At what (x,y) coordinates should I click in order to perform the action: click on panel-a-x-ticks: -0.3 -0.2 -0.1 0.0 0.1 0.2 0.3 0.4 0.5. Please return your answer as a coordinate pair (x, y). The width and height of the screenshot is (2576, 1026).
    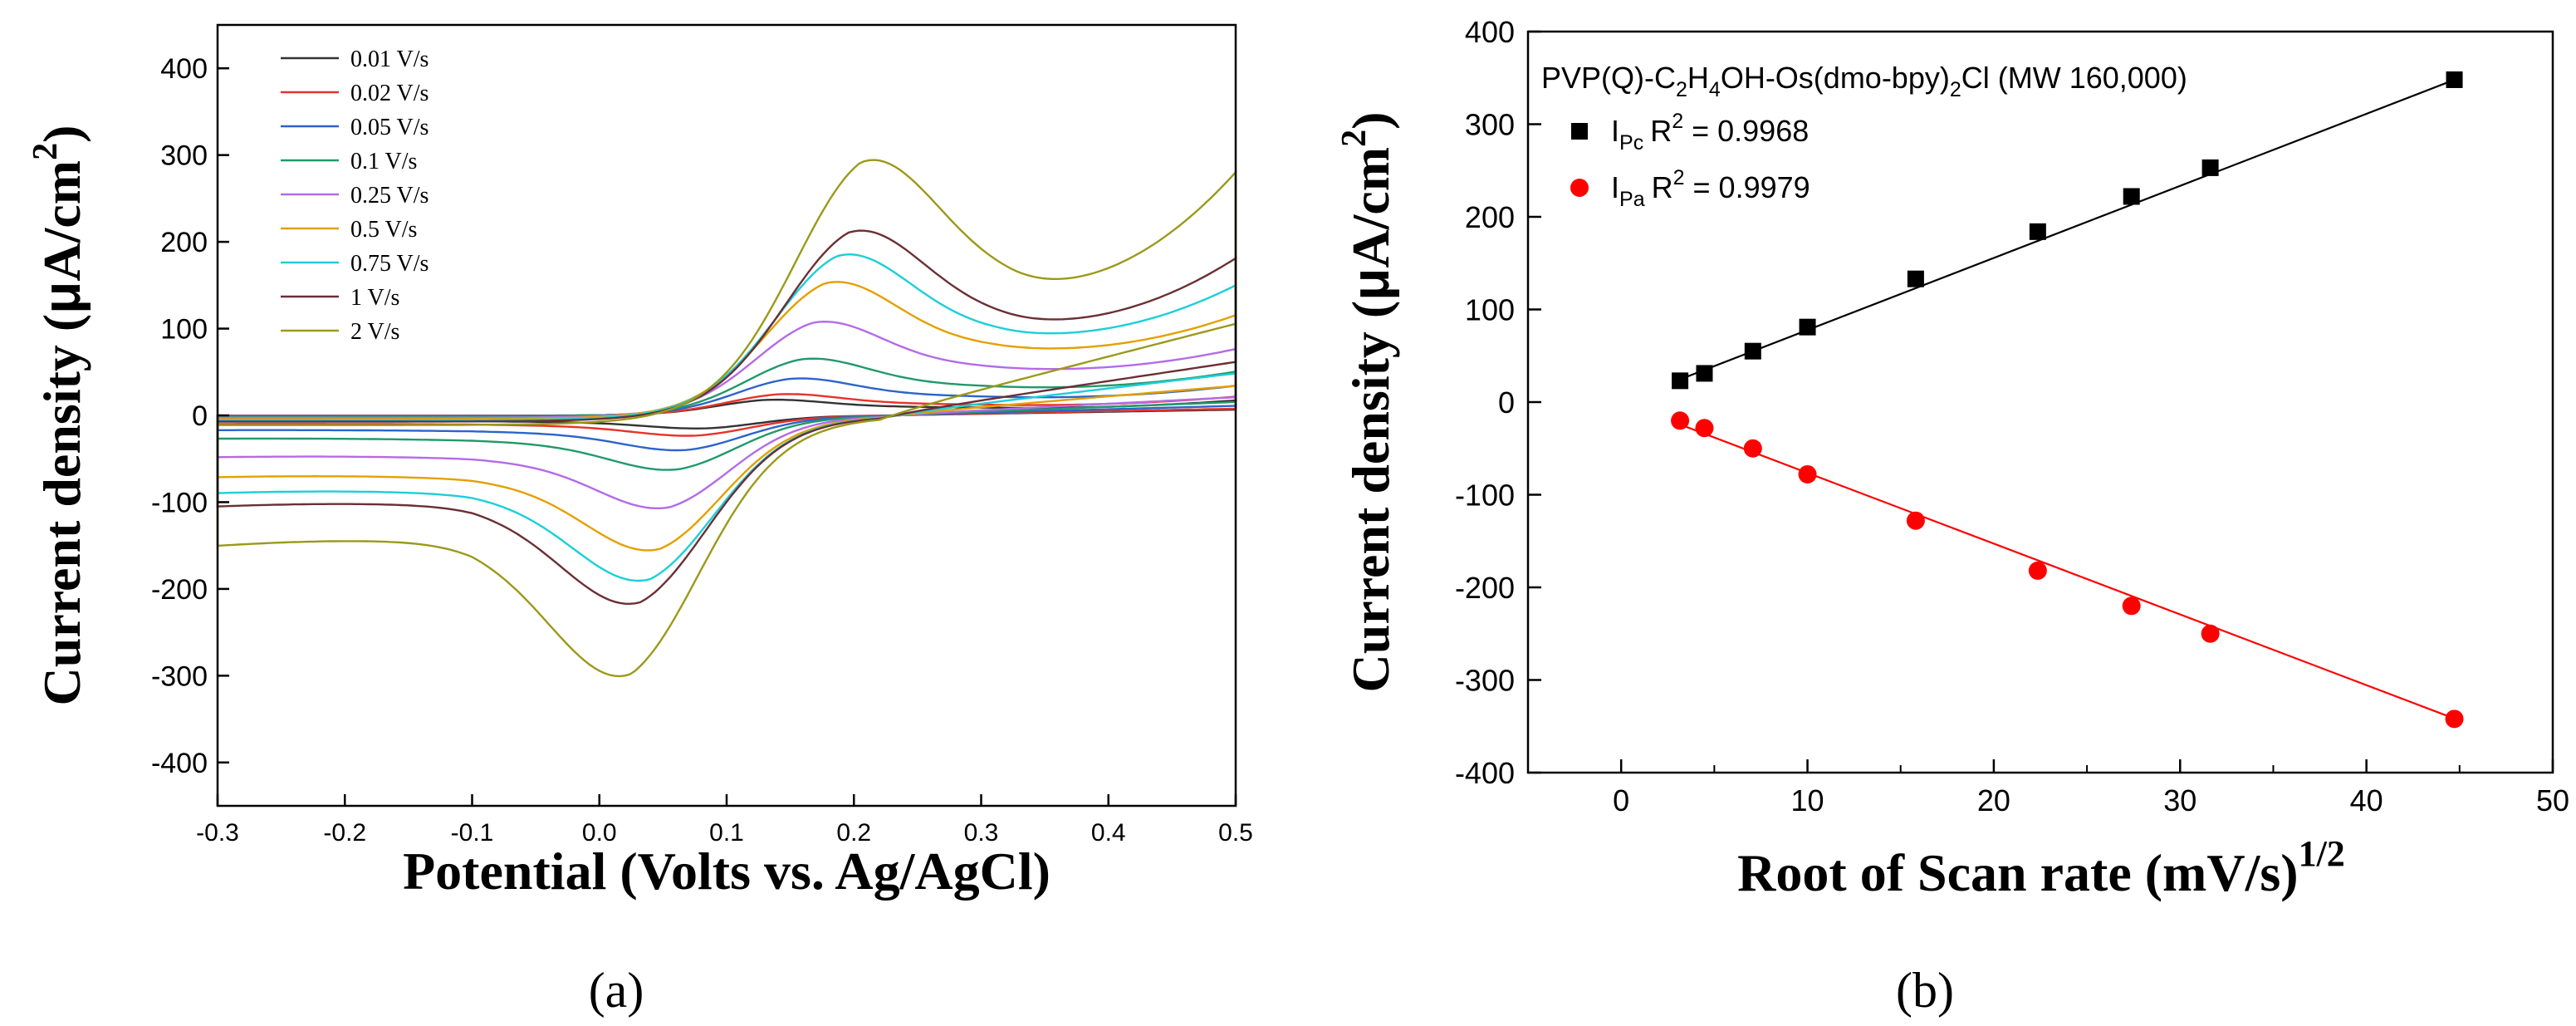
    Looking at the image, I should click on (724, 821).